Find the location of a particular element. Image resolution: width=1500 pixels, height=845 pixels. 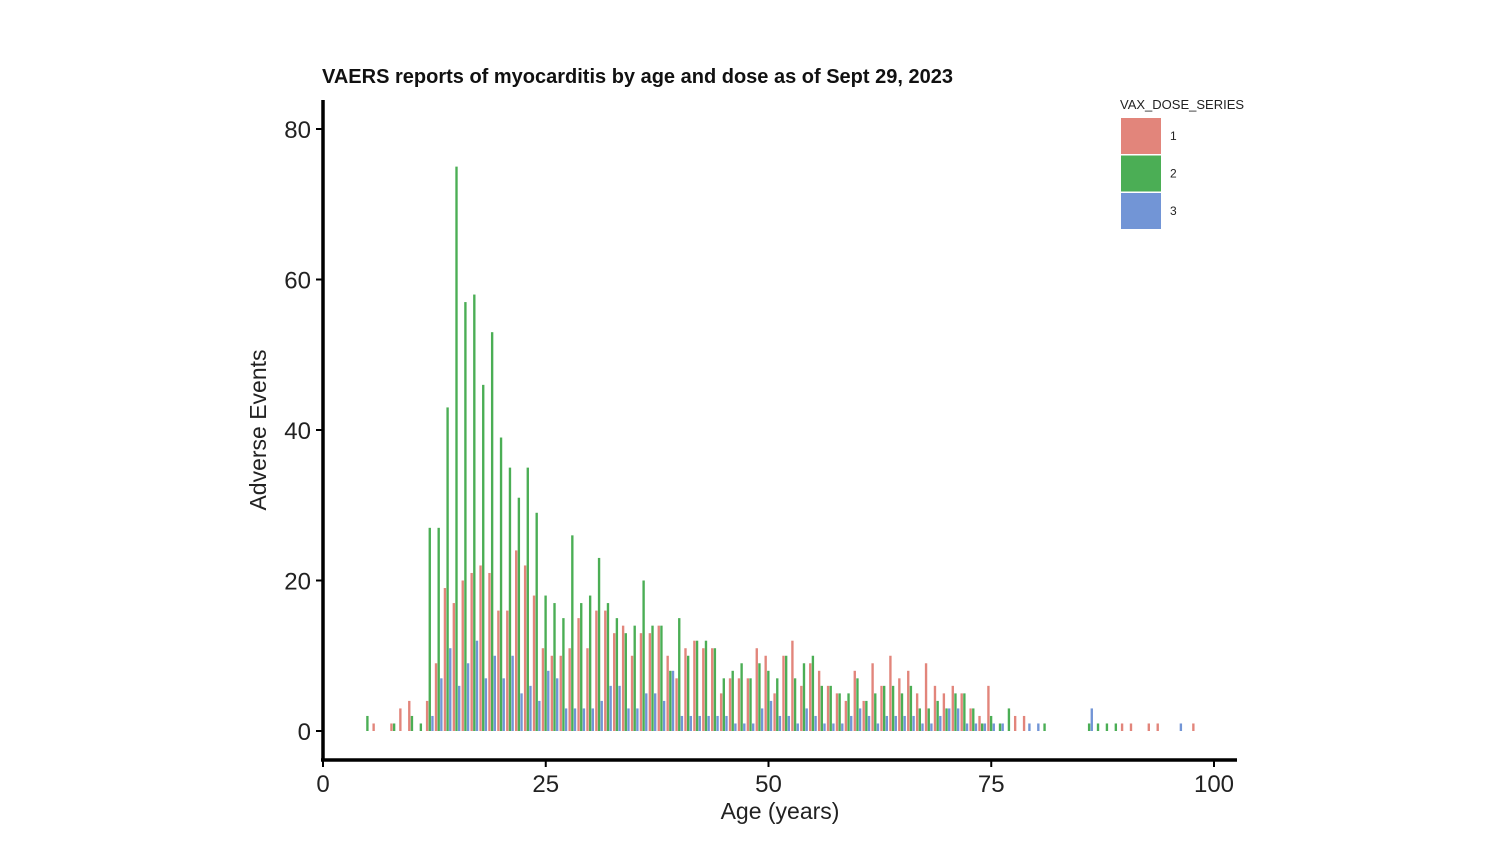

legend-label-dose2: 2 is located at coordinates (1173, 174).